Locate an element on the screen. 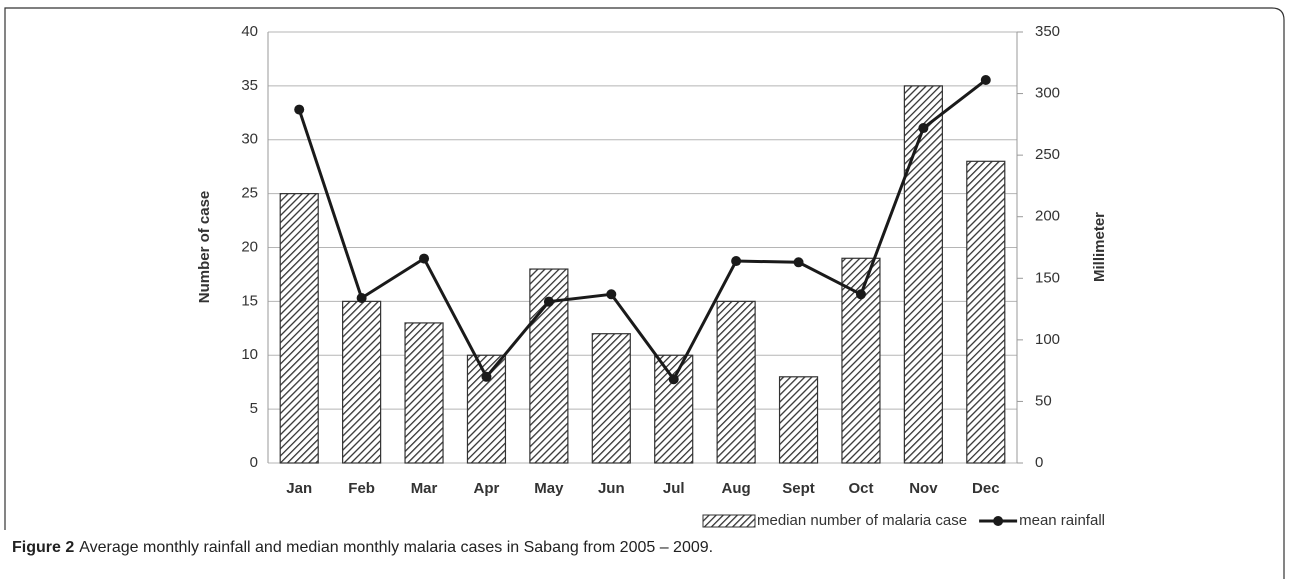 This screenshot has width=1289, height=579. y2-tick-label: 200 is located at coordinates (1047, 216).